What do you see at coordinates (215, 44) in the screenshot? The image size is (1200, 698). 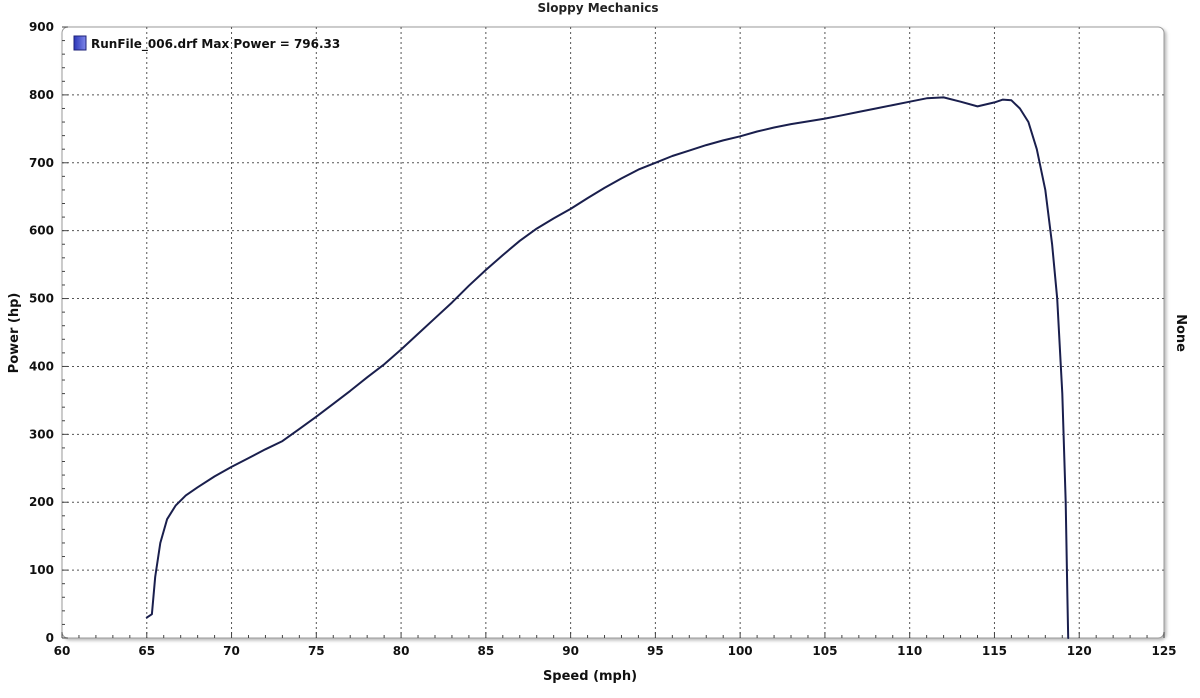 I see `legend-label: RunFile_006.drf Max Power = 796.33` at bounding box center [215, 44].